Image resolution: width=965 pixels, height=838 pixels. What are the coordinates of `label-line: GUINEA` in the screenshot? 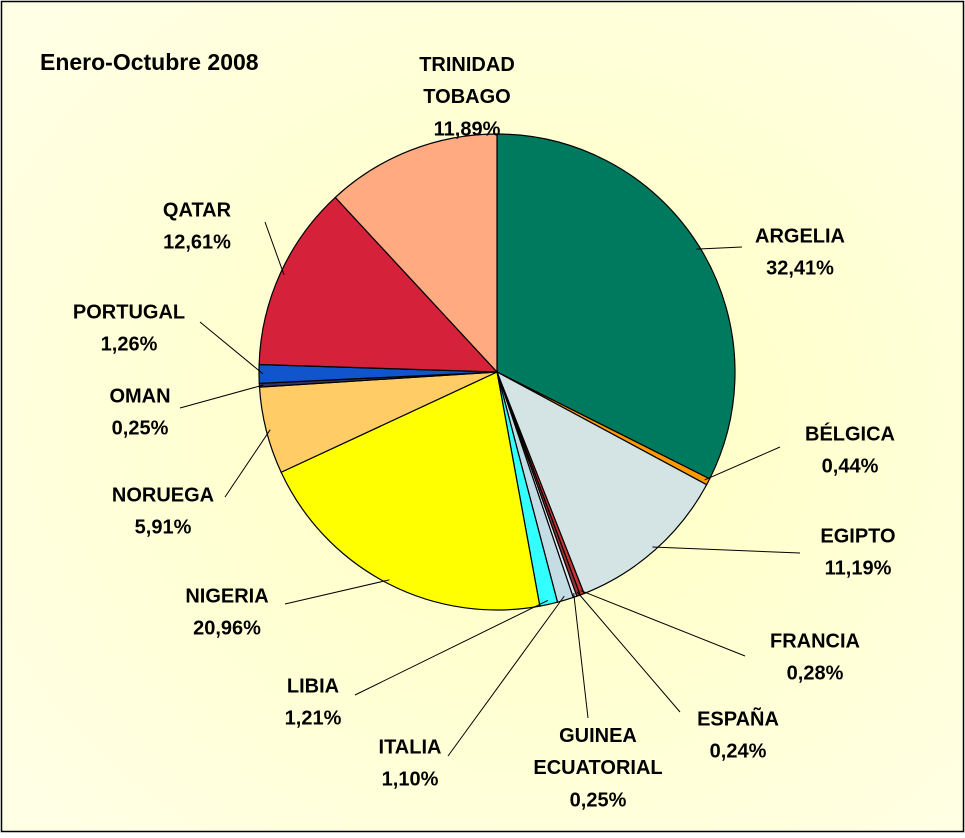 It's located at (598, 736).